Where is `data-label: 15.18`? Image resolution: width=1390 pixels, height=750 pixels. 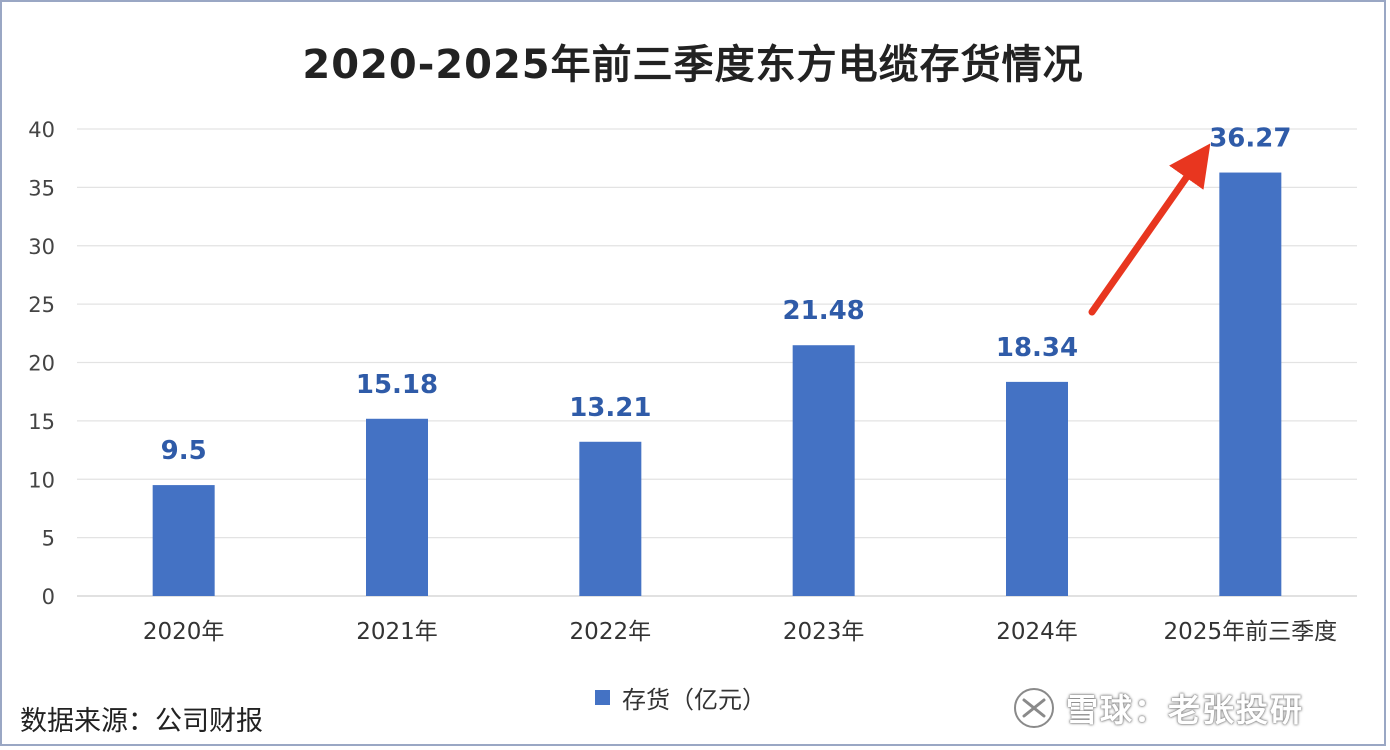 data-label: 15.18 is located at coordinates (397, 385).